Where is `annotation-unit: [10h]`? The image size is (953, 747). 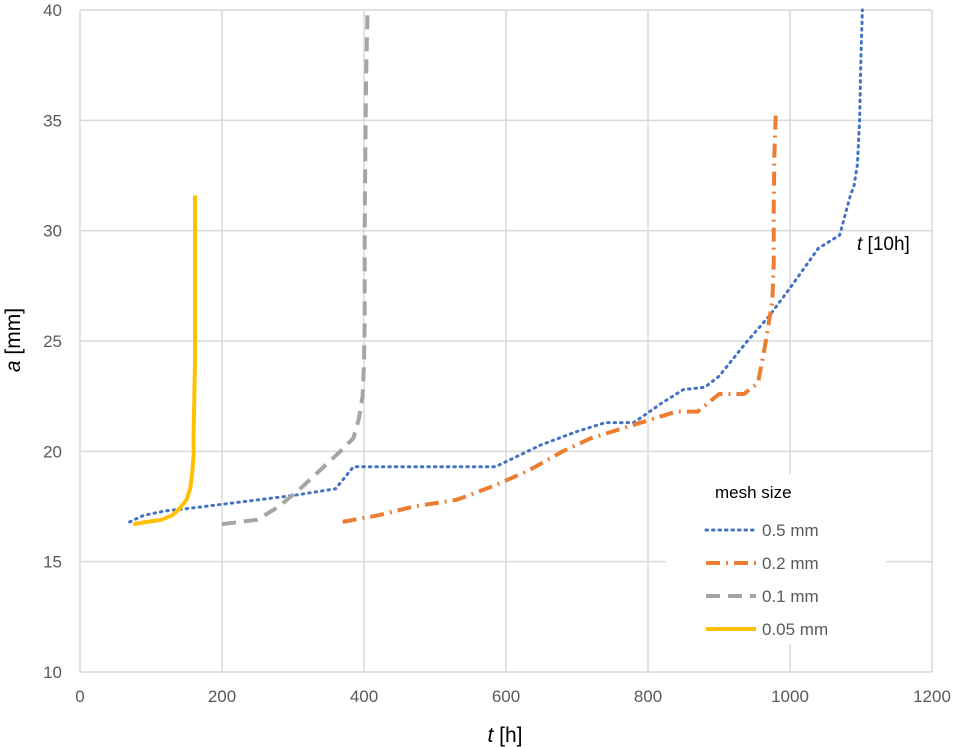 annotation-unit: [10h] is located at coordinates (886, 244).